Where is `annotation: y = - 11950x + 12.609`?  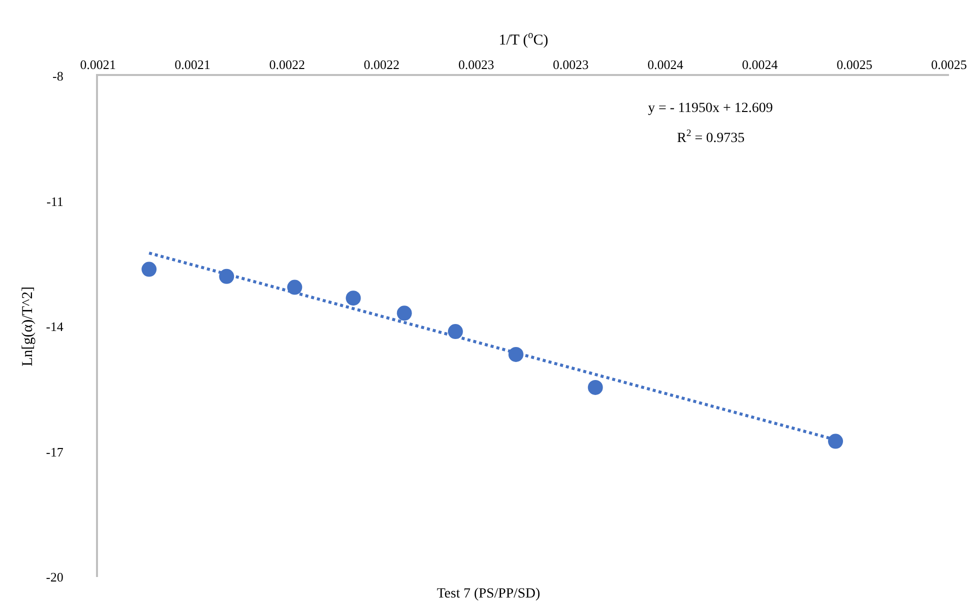
annotation: y = - 11950x + 12.609 is located at coordinates (710, 108).